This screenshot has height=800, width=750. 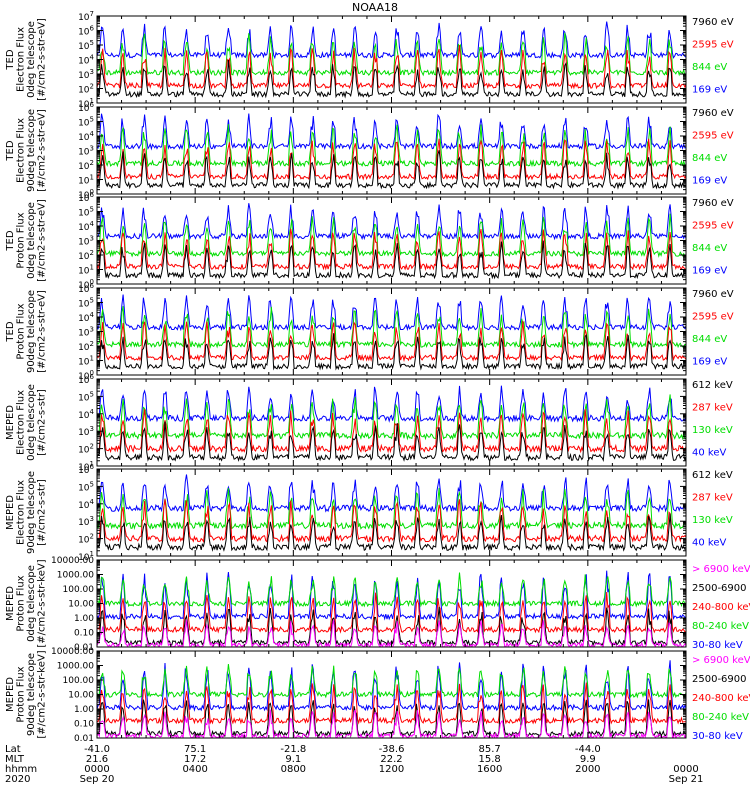 I want to click on y-axis-label: [#/cm2-s-str-keV], so click(x=42, y=694).